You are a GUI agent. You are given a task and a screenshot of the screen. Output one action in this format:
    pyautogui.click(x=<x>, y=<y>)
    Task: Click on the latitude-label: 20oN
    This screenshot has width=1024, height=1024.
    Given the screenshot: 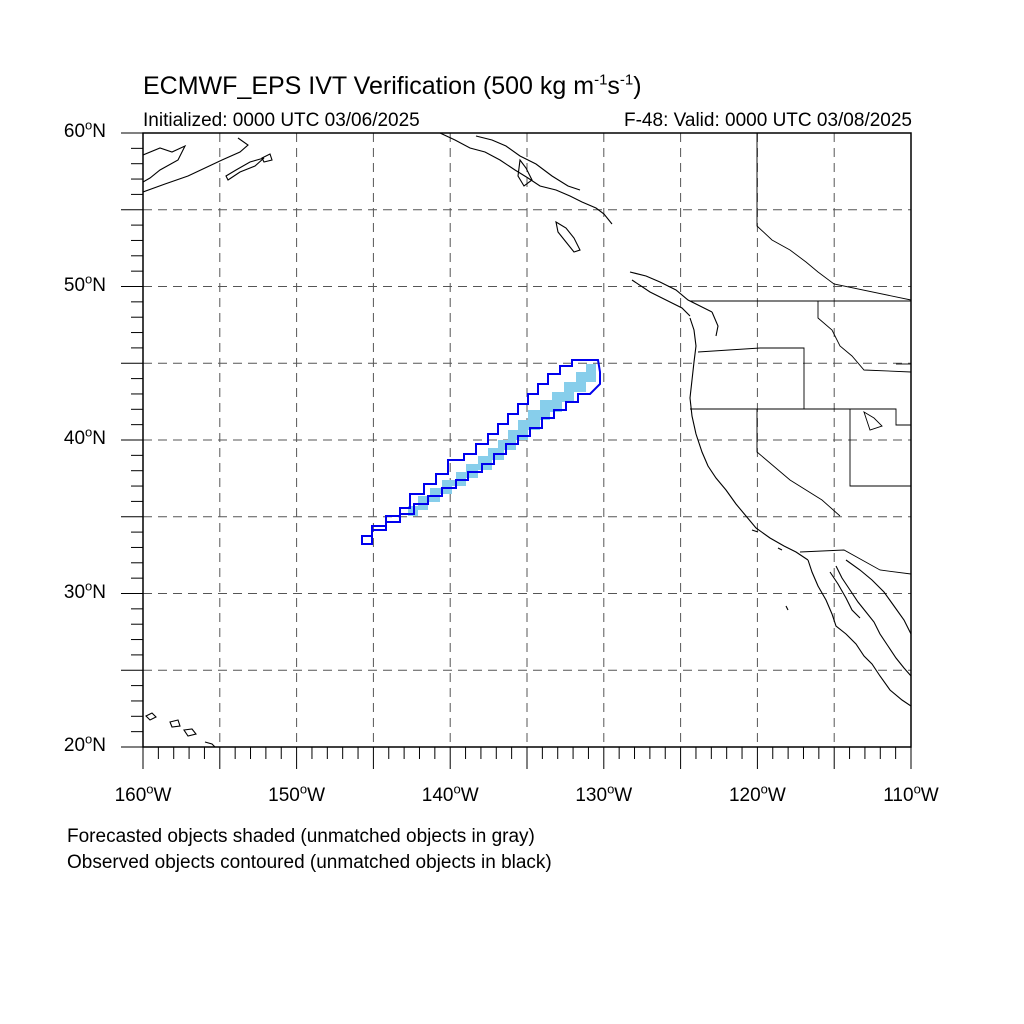 What is the action you would take?
    pyautogui.click(x=84, y=743)
    